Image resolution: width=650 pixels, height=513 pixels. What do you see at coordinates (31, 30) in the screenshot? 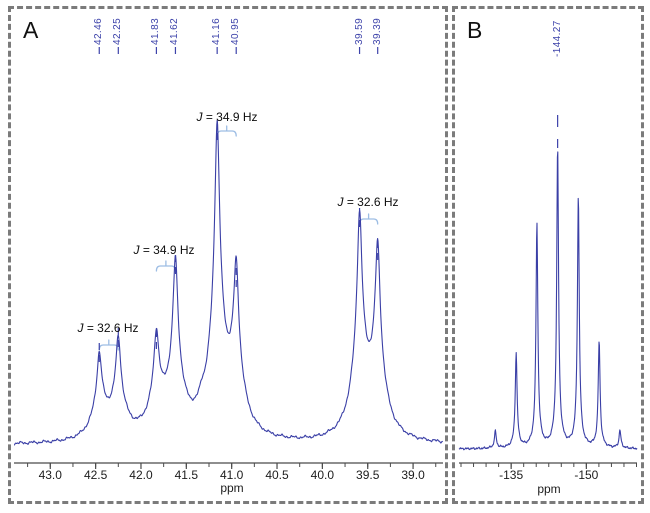
I see `panel-a-letter: A` at bounding box center [31, 30].